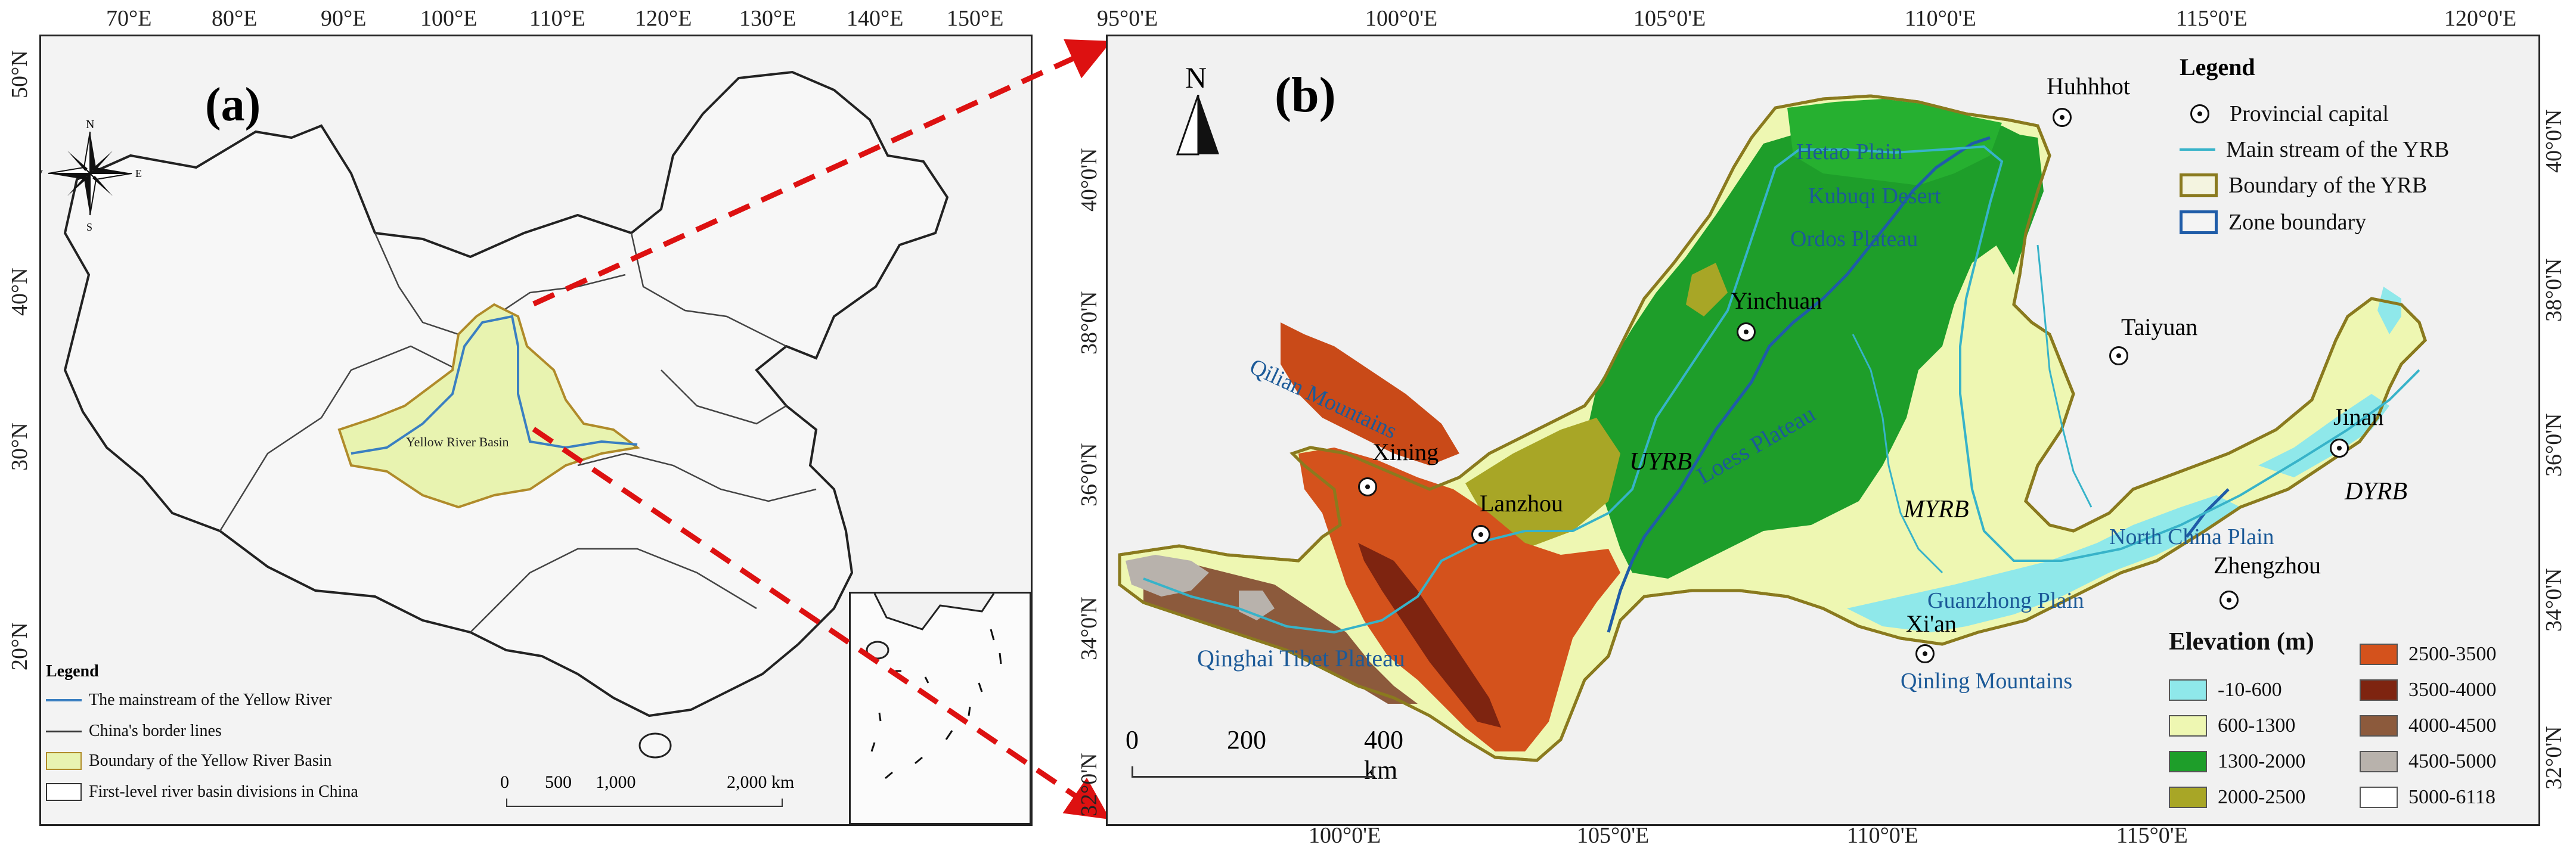 This screenshot has width=2576, height=848. What do you see at coordinates (616, 782) in the screenshot?
I see `scale-label: 1,000` at bounding box center [616, 782].